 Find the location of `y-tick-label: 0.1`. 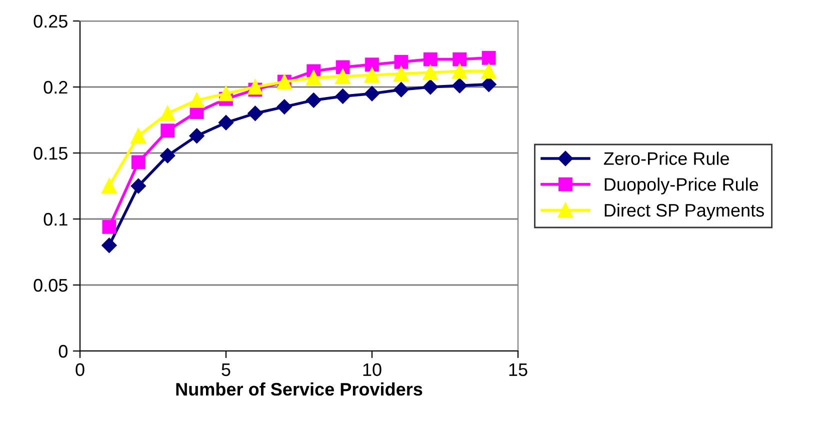

y-tick-label: 0.1 is located at coordinates (56, 219).